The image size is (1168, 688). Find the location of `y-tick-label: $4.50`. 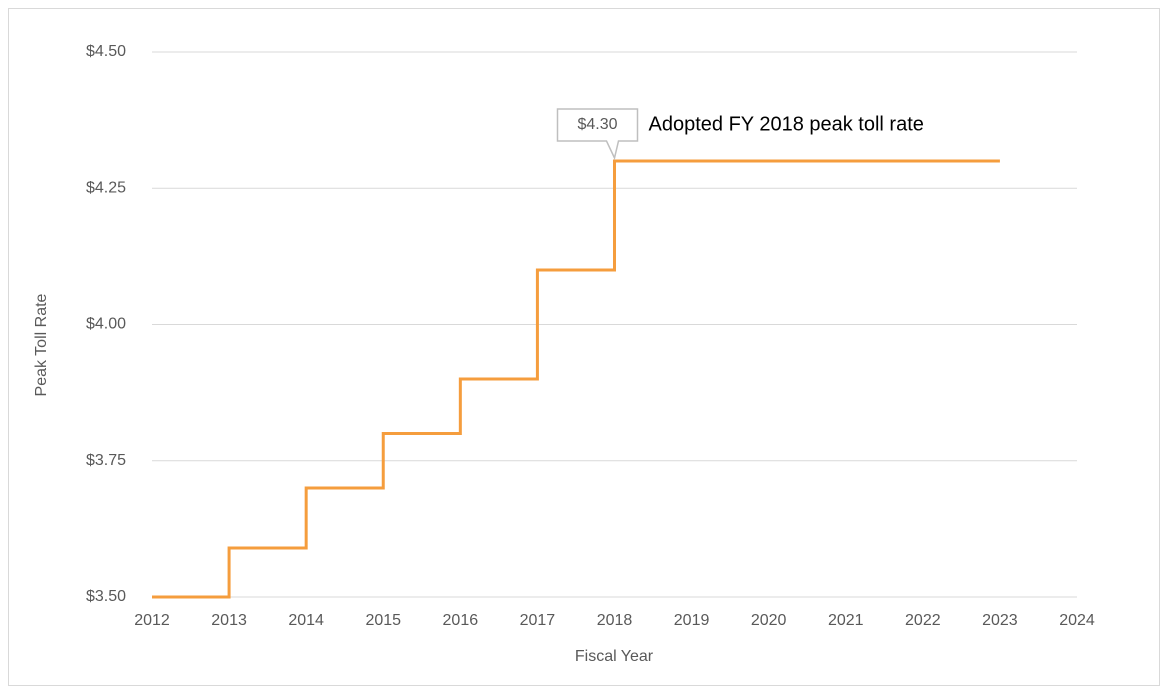

y-tick-label: $4.50 is located at coordinates (106, 51).